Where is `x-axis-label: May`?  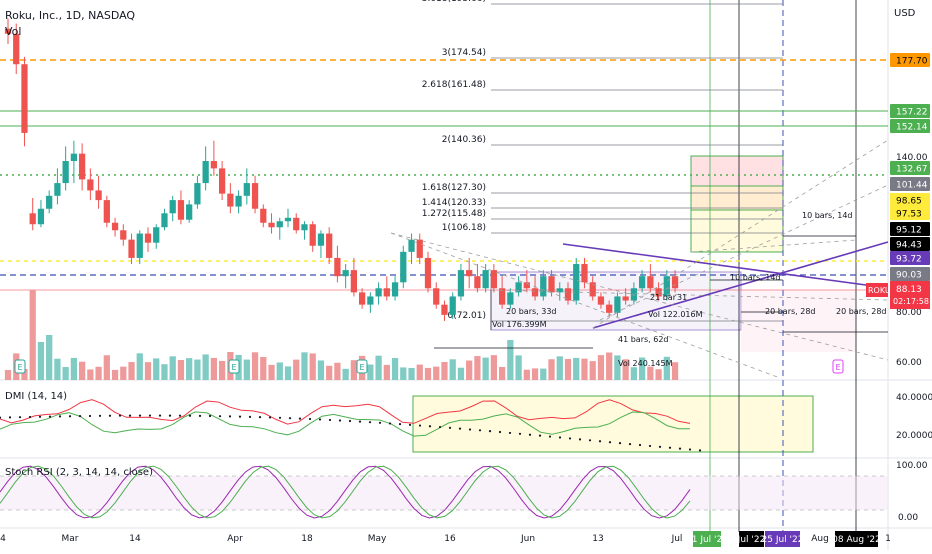 x-axis-label: May is located at coordinates (377, 539).